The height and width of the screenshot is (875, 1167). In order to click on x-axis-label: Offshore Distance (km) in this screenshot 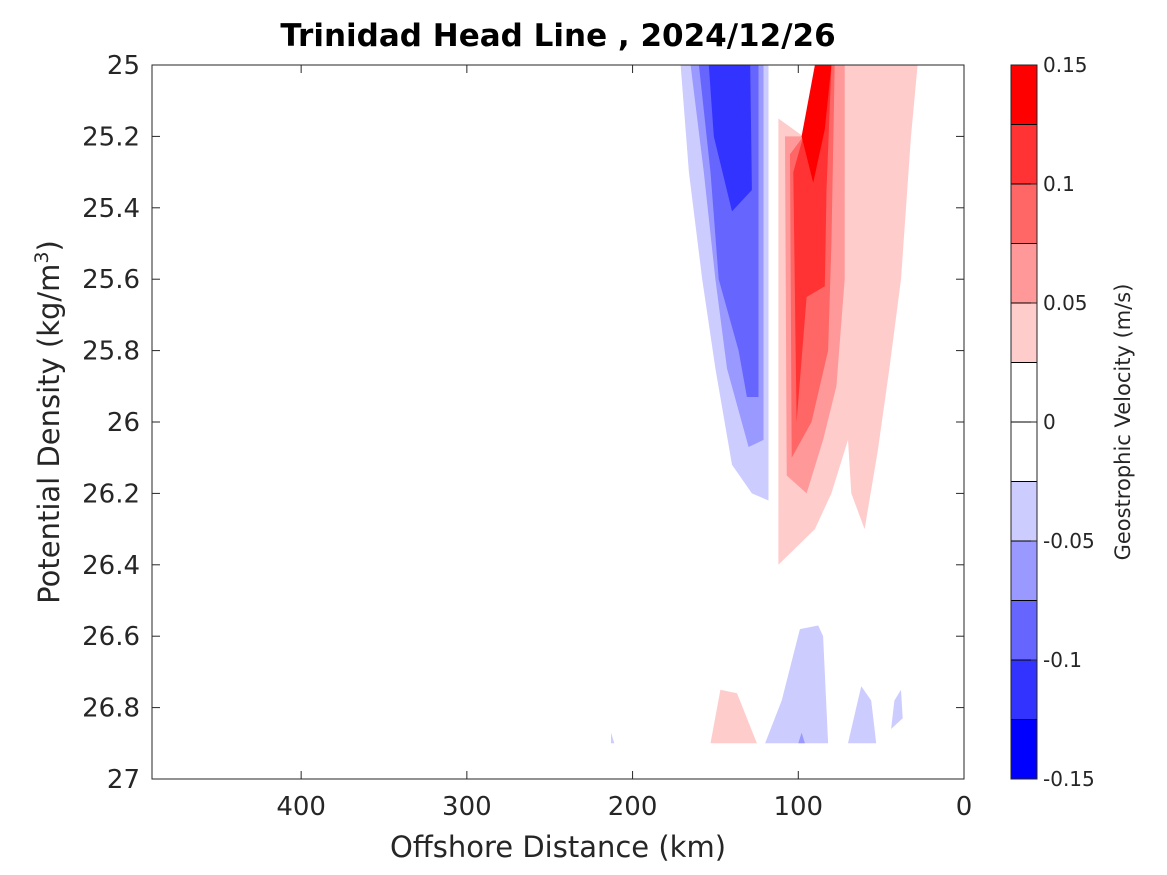, I will do `click(558, 847)`.